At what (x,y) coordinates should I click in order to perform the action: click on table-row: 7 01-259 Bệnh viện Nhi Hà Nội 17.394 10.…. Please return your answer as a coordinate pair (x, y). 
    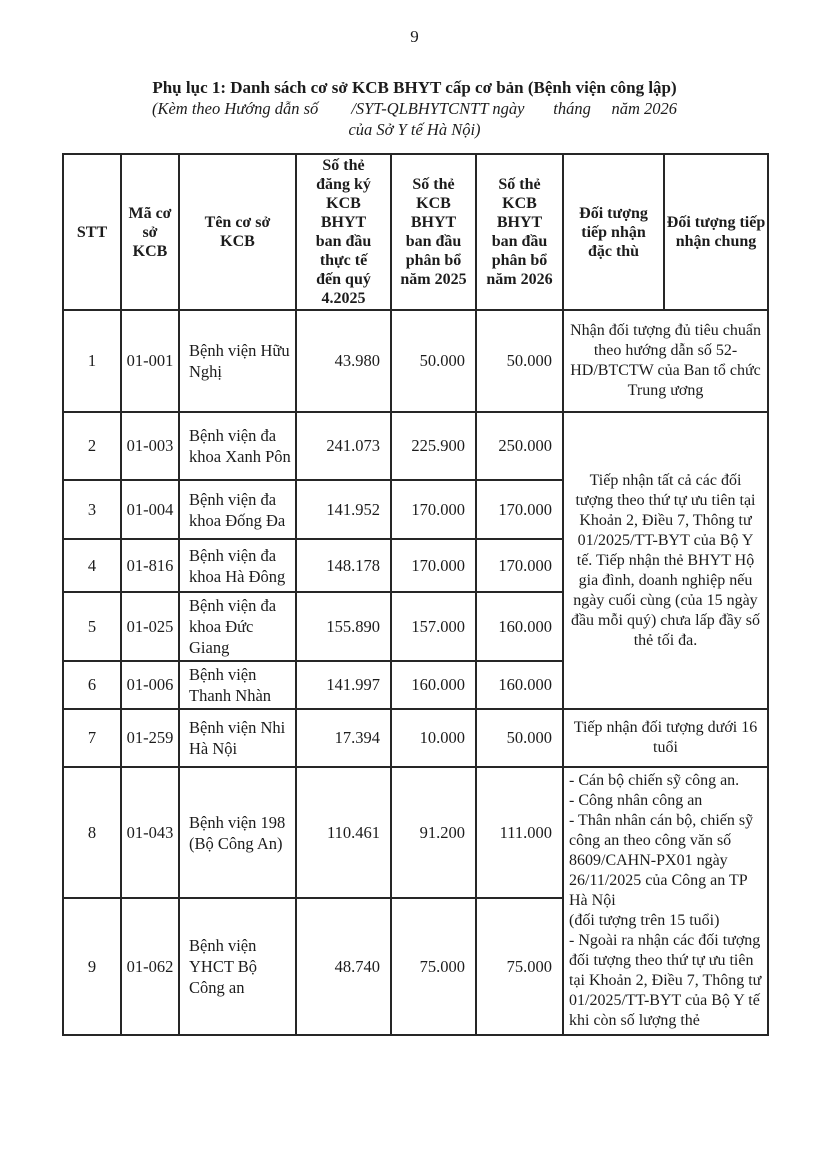
    Looking at the image, I should click on (415, 738).